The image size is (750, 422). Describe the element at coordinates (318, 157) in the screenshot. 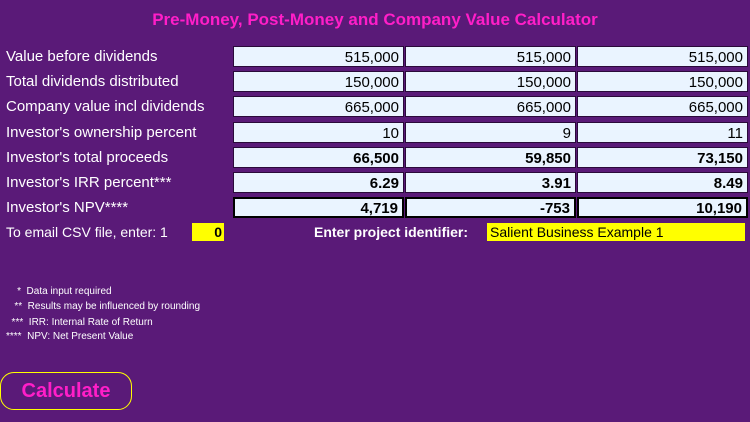

I see `total-proceeds-result-1: 66,500` at that location.